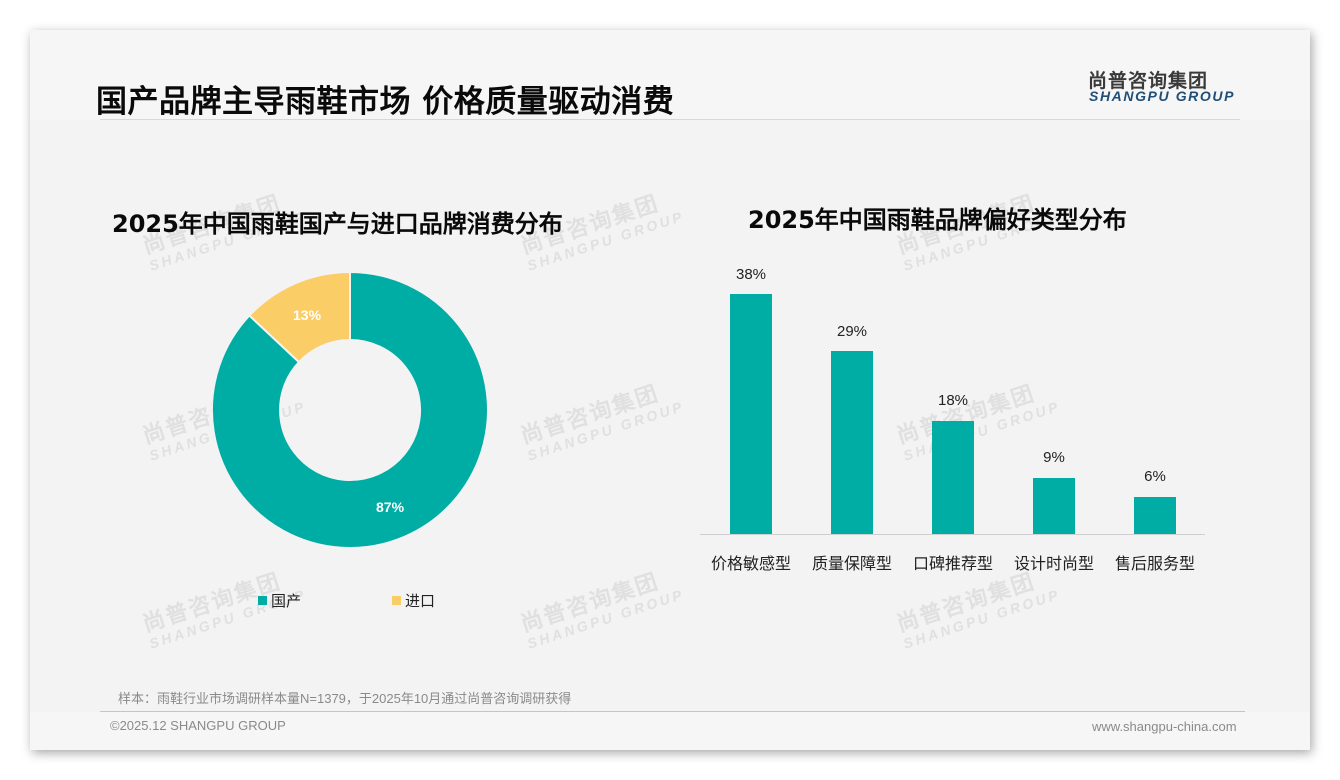 The image size is (1340, 780). Describe the element at coordinates (852, 331) in the screenshot. I see `bar-value-label: 29%` at that location.